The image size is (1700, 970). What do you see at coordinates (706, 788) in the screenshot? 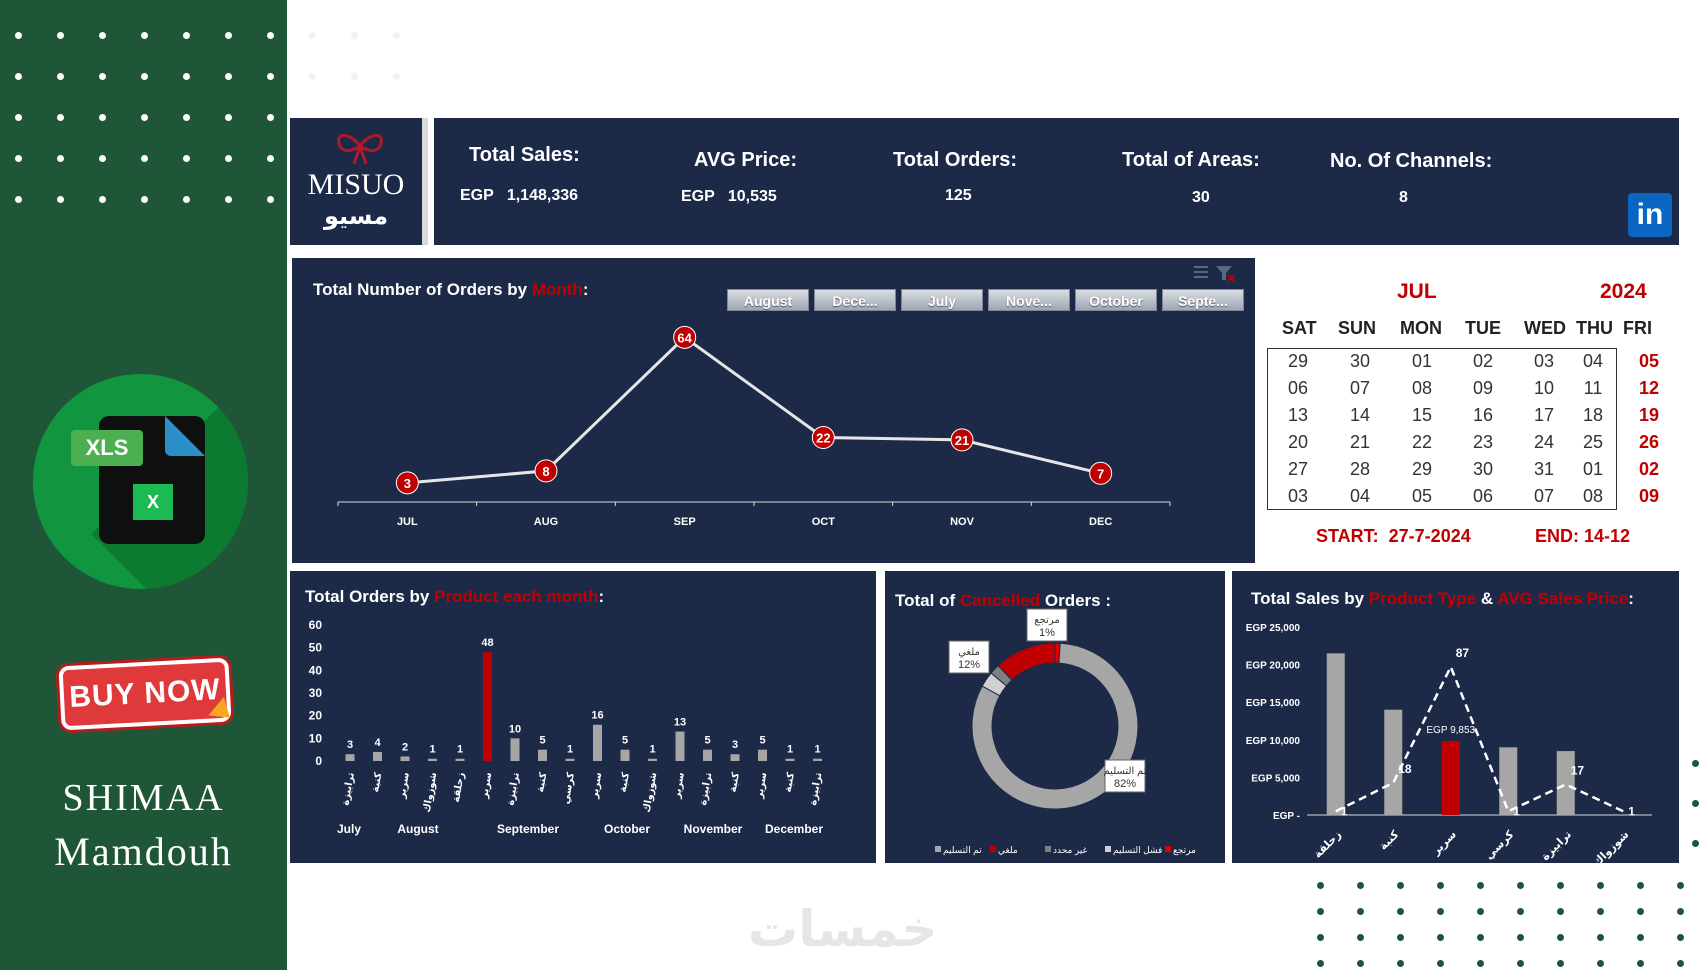
I see `x-tick-label: ترابيزة` at bounding box center [706, 788].